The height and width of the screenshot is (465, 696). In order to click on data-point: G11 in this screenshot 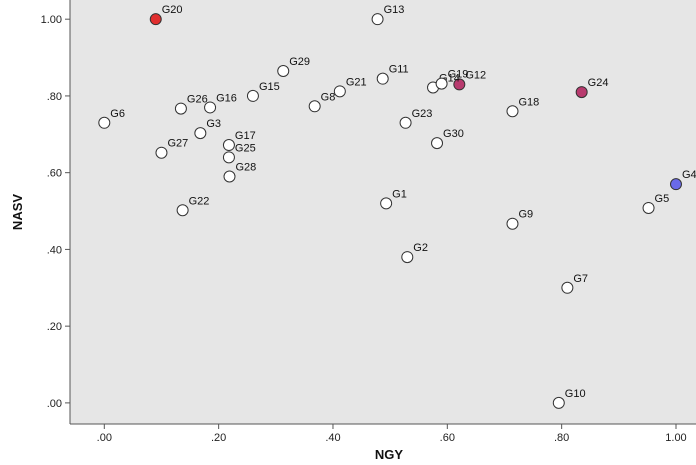, I will do `click(392, 74)`.